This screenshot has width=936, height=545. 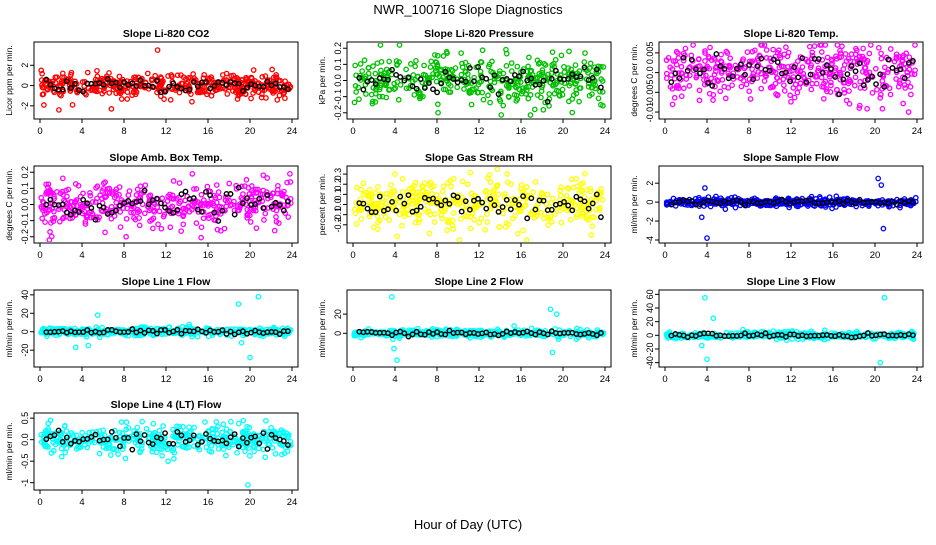 What do you see at coordinates (650, 221) in the screenshot?
I see `y-tick-label: -2` at bounding box center [650, 221].